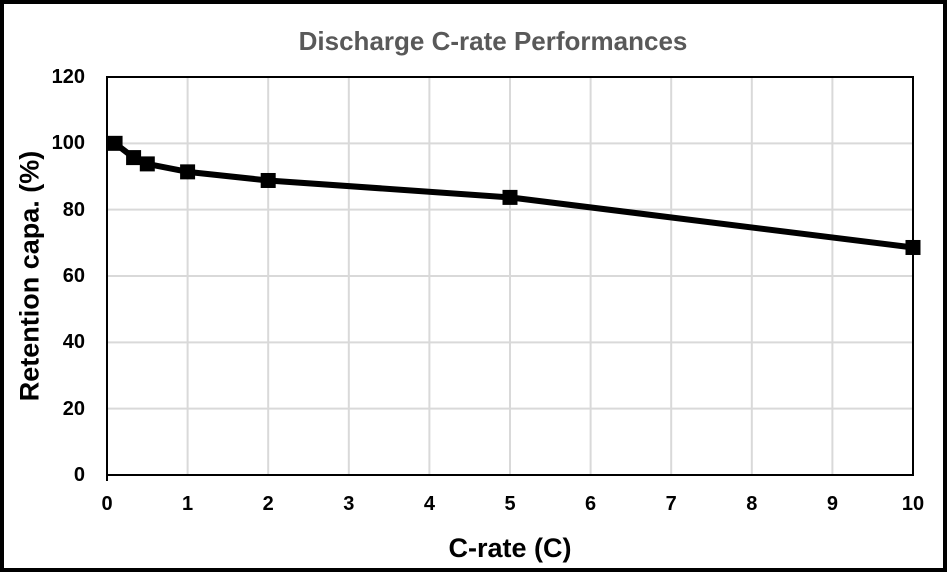 Image resolution: width=947 pixels, height=572 pixels. What do you see at coordinates (188, 504) in the screenshot?
I see `x-tick-label: 1` at bounding box center [188, 504].